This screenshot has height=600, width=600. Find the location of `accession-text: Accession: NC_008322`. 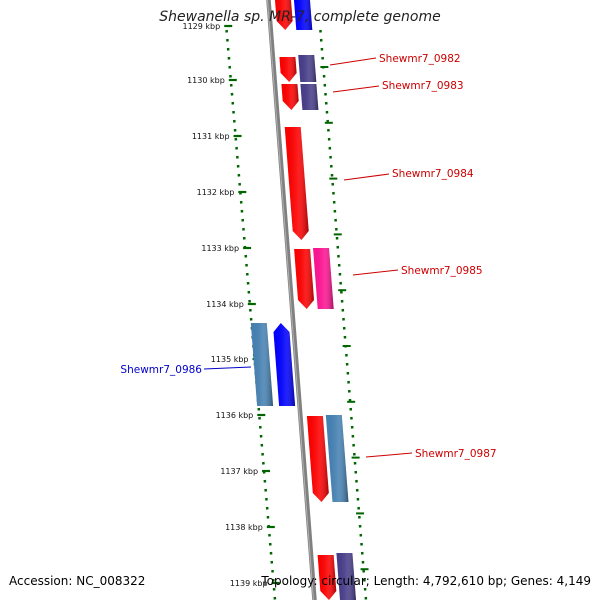

accession-text: Accession: NC_008322 is located at coordinates (77, 581).